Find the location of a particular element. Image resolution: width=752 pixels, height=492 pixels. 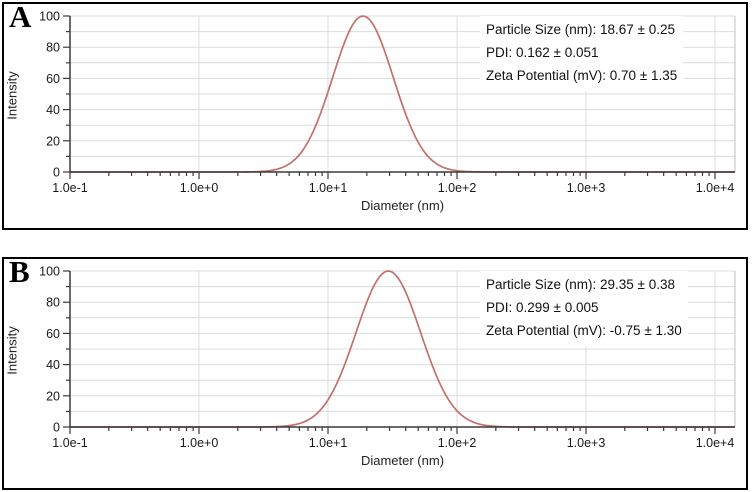

panel-label: A is located at coordinates (20, 17).